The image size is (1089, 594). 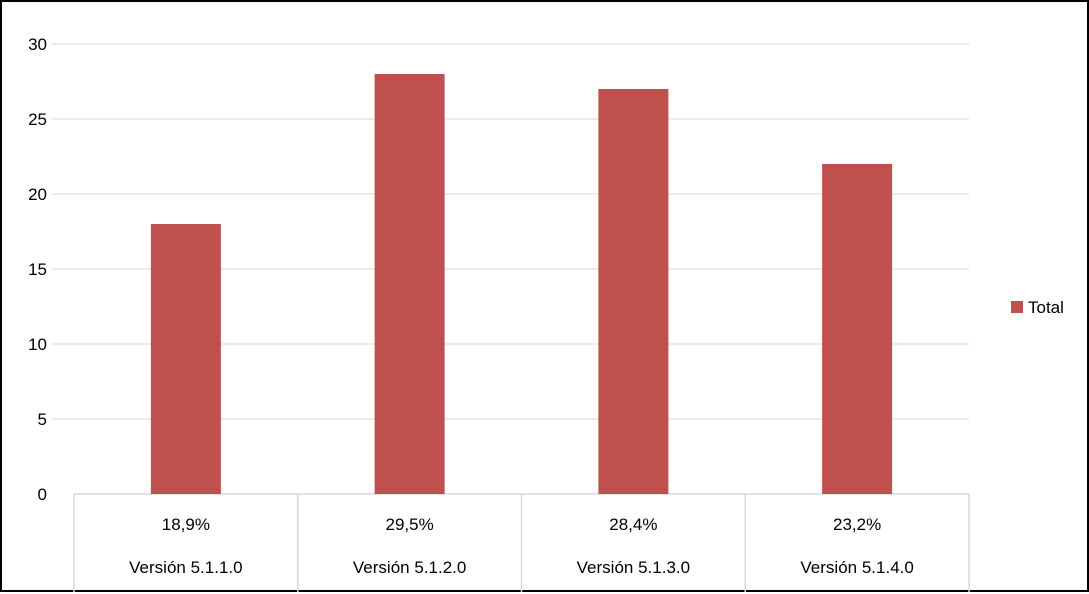 I want to click on category-label: Versión 5.1.4.0, so click(x=856, y=567).